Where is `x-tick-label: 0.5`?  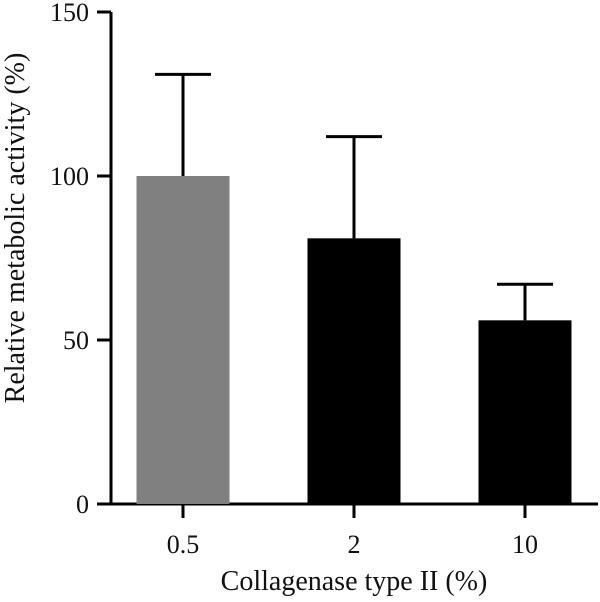 x-tick-label: 0.5 is located at coordinates (183, 544).